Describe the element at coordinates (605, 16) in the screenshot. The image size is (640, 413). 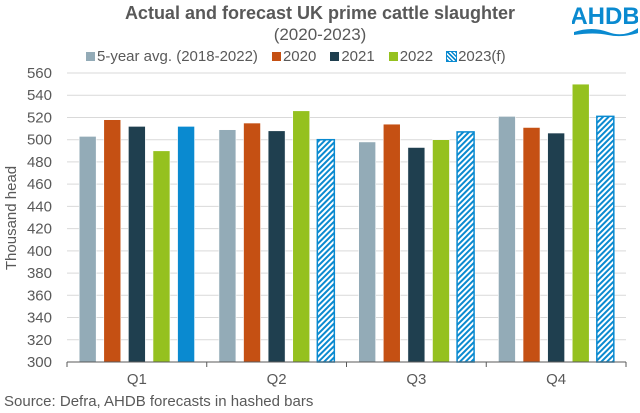
I see `logo-text: AHDB` at that location.